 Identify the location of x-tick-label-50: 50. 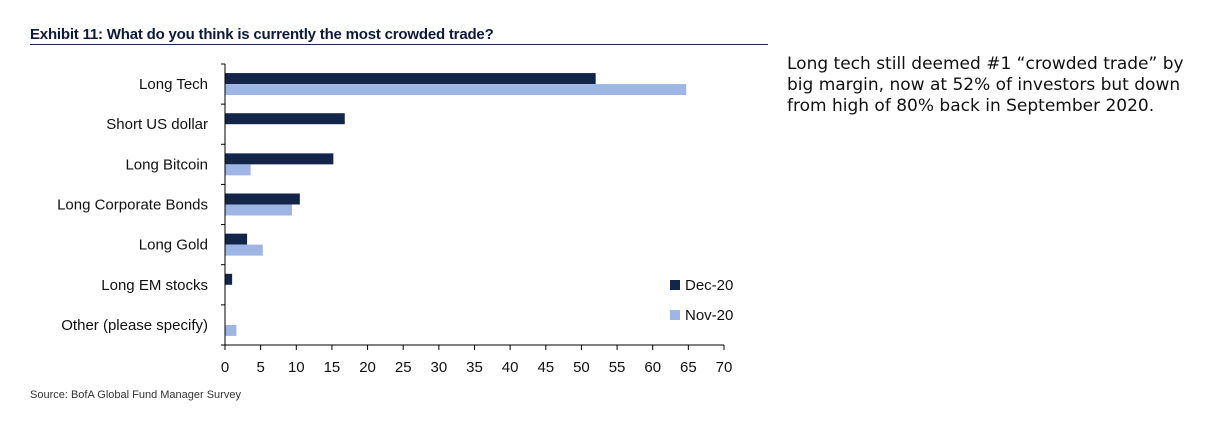
(581, 367).